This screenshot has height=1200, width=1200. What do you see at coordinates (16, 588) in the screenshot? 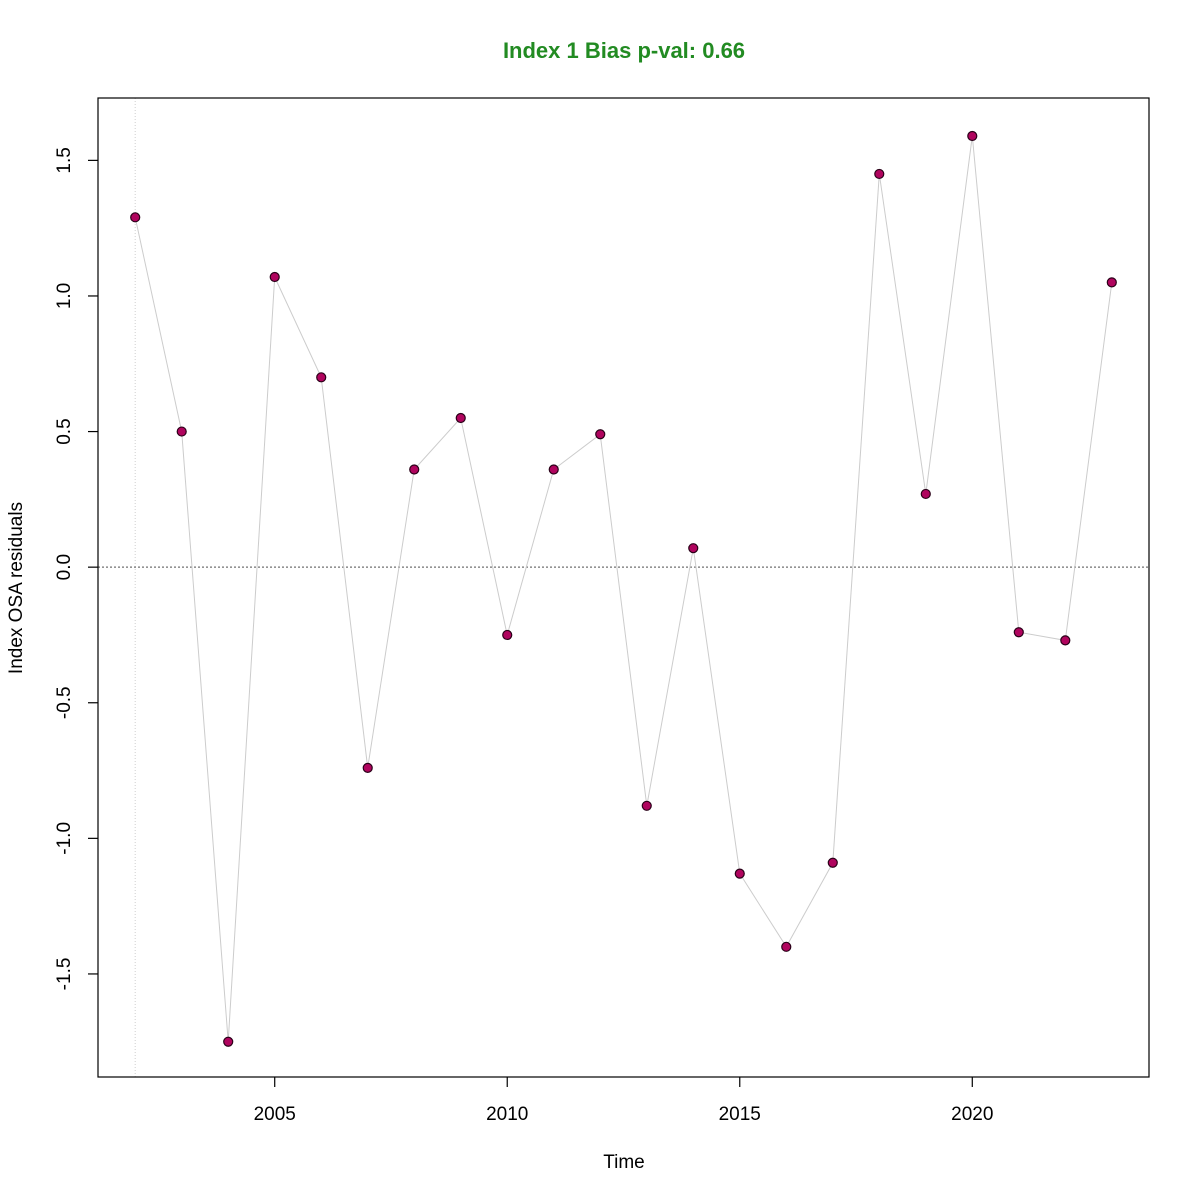
I see `y-axis-label: Index OSA residuals` at bounding box center [16, 588].